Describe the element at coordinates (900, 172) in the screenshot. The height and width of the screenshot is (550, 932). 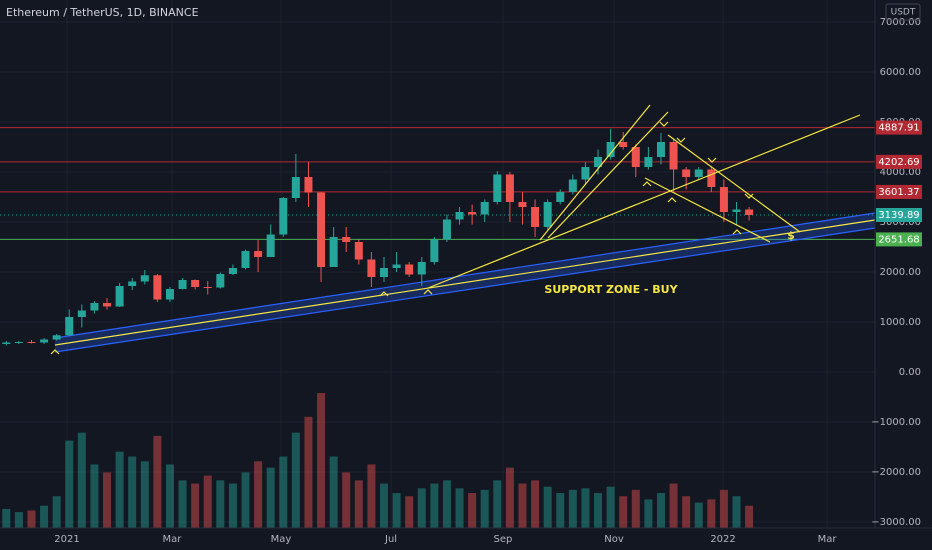
I see `y-tick-label: 4000.00` at that location.